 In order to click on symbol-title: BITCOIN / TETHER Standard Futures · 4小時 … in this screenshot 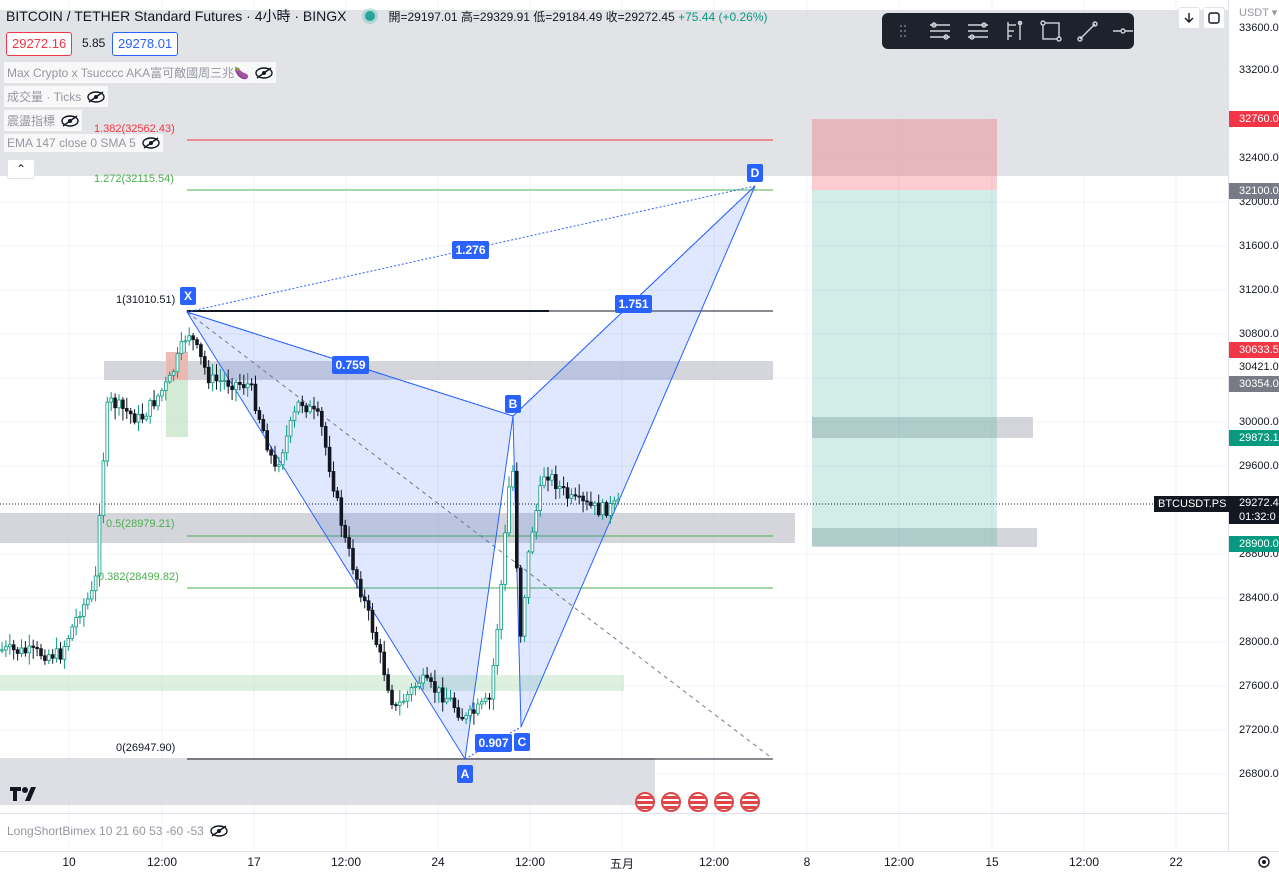, I will do `click(176, 16)`.